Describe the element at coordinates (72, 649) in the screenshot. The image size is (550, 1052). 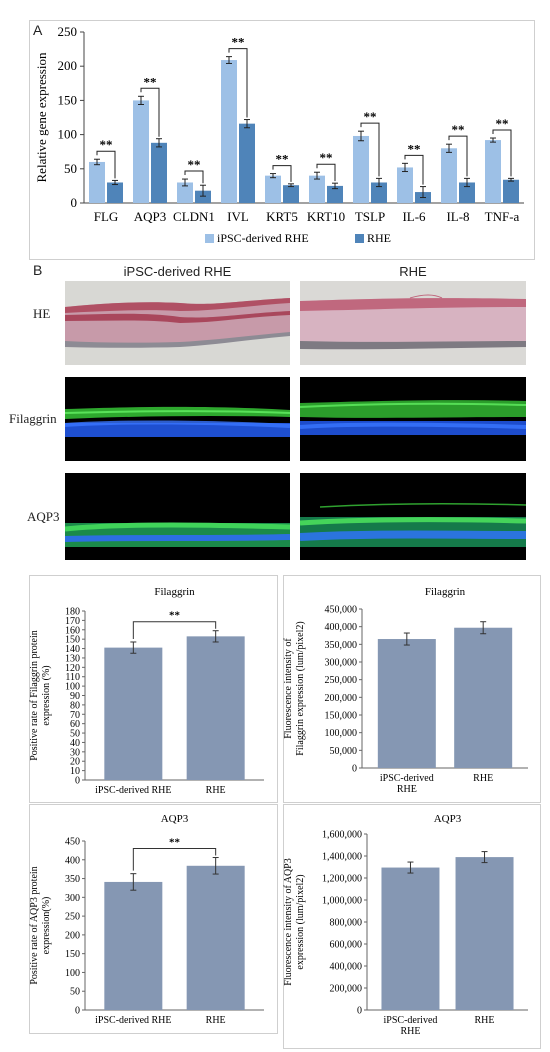
I see `y-tick-label: 140` at that location.